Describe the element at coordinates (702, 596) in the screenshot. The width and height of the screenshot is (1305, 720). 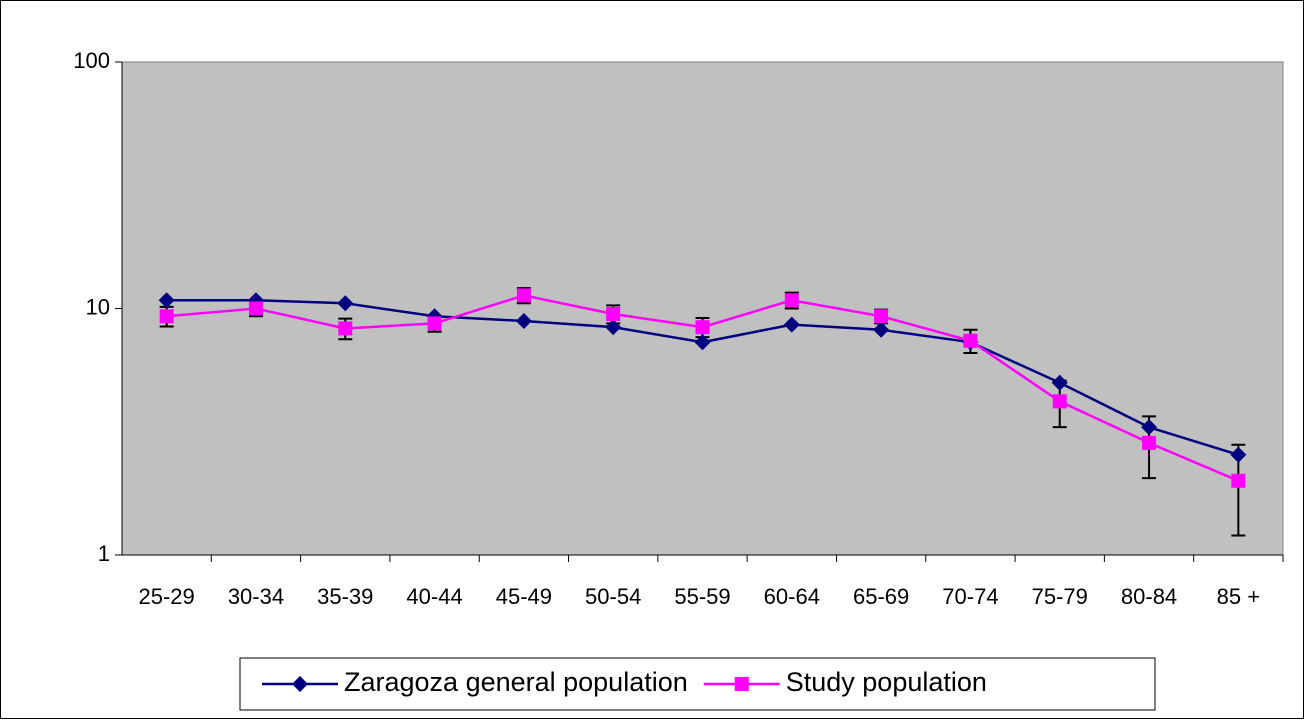
I see `x-tick-label: 55-59` at that location.